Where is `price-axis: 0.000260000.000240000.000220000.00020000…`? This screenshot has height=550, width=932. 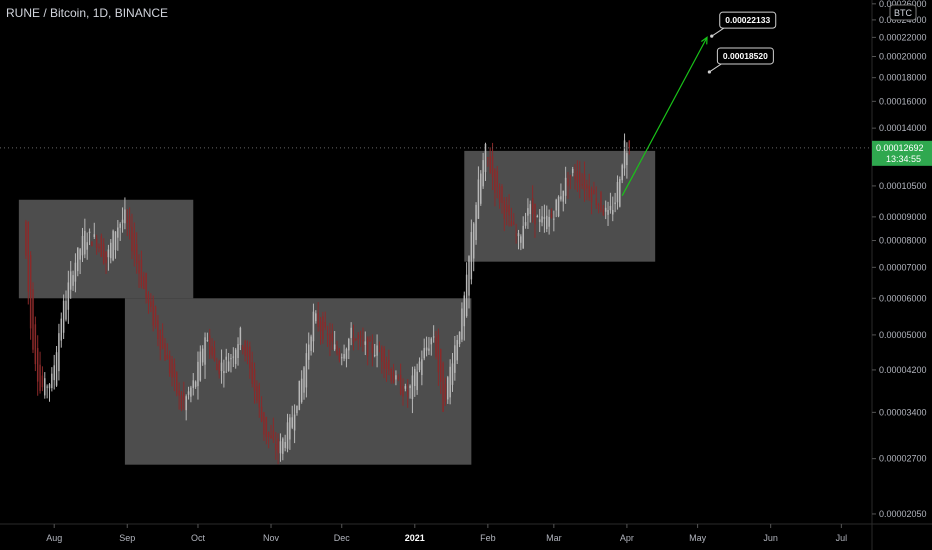 price-axis: 0.000260000.000240000.000220000.00020000… is located at coordinates (899, 275).